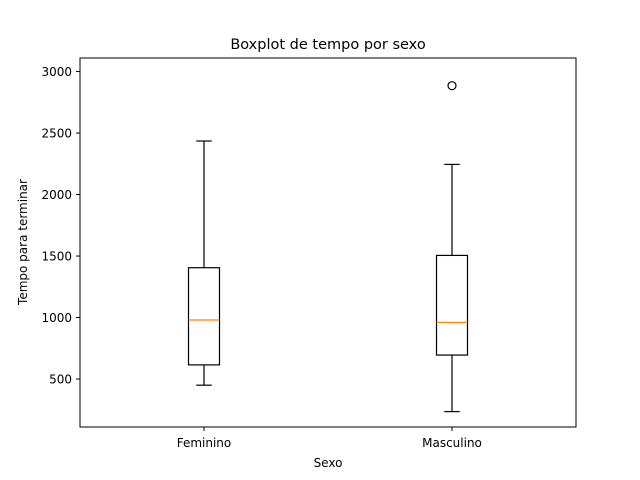 The width and height of the screenshot is (640, 480). What do you see at coordinates (204, 443) in the screenshot?
I see `x-tick-label: Feminino` at bounding box center [204, 443].